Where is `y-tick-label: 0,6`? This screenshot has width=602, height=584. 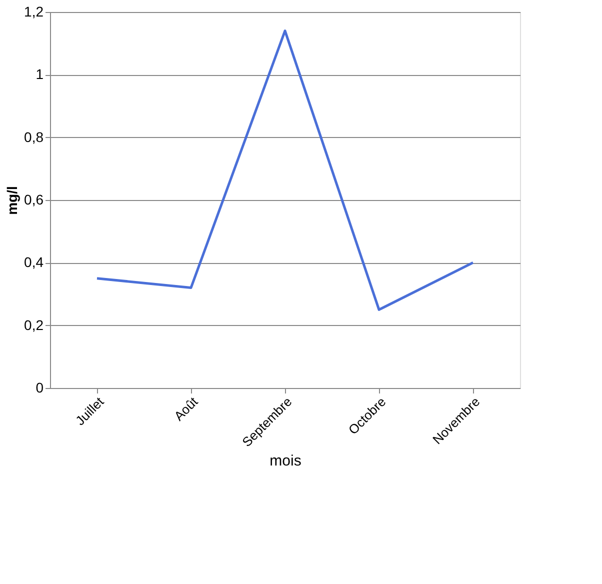
y-tick-label: 0,6 is located at coordinates (34, 200).